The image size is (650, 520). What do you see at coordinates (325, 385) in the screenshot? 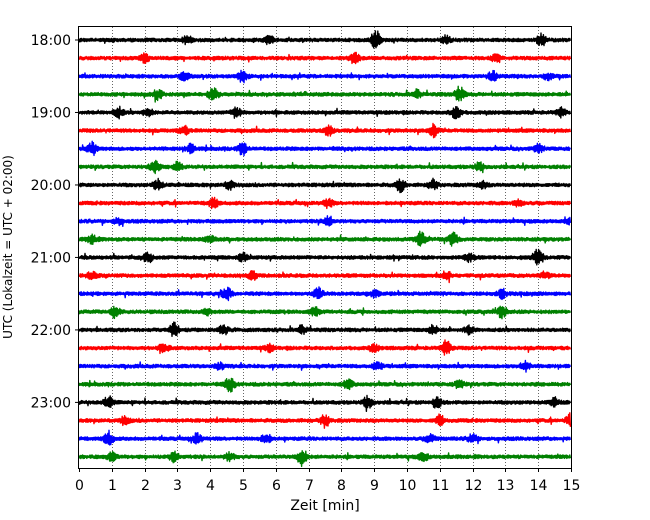
I see `trace-22:45` at bounding box center [325, 385].